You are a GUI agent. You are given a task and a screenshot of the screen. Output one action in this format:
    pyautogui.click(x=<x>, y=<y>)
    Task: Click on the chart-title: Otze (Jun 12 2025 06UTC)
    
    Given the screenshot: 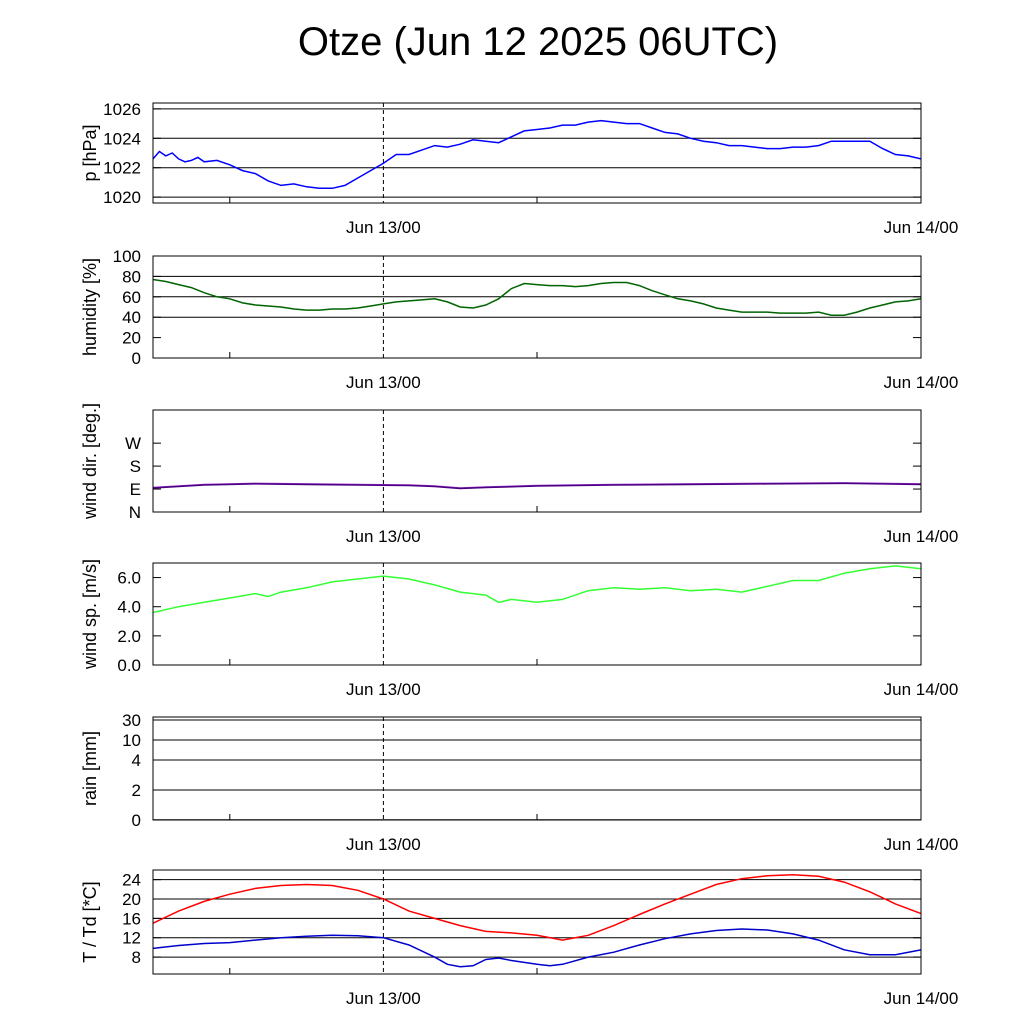 What is the action you would take?
    pyautogui.click(x=538, y=42)
    